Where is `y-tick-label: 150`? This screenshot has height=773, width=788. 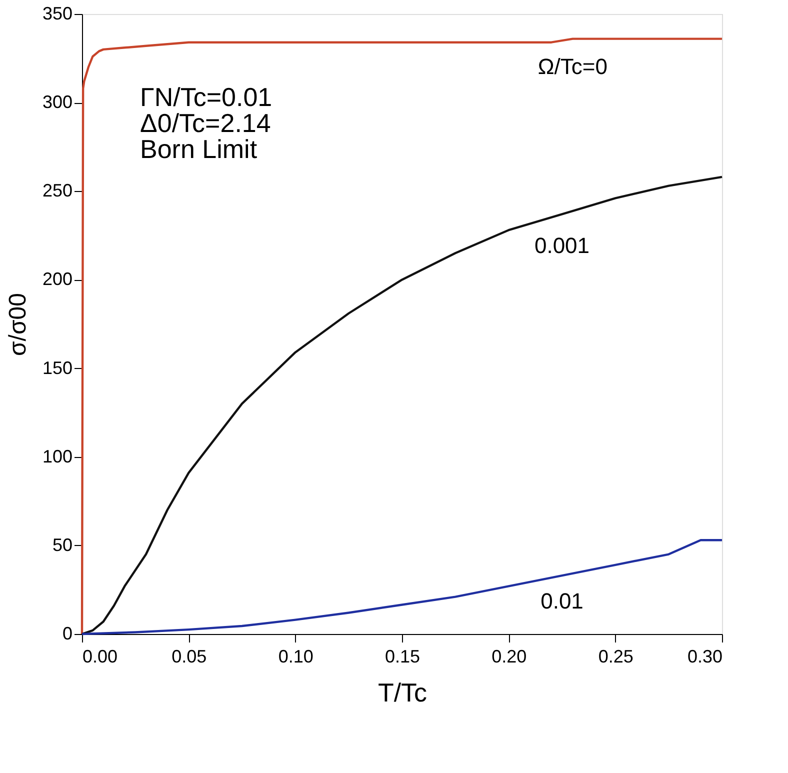
y-tick-label: 150 is located at coordinates (57, 368).